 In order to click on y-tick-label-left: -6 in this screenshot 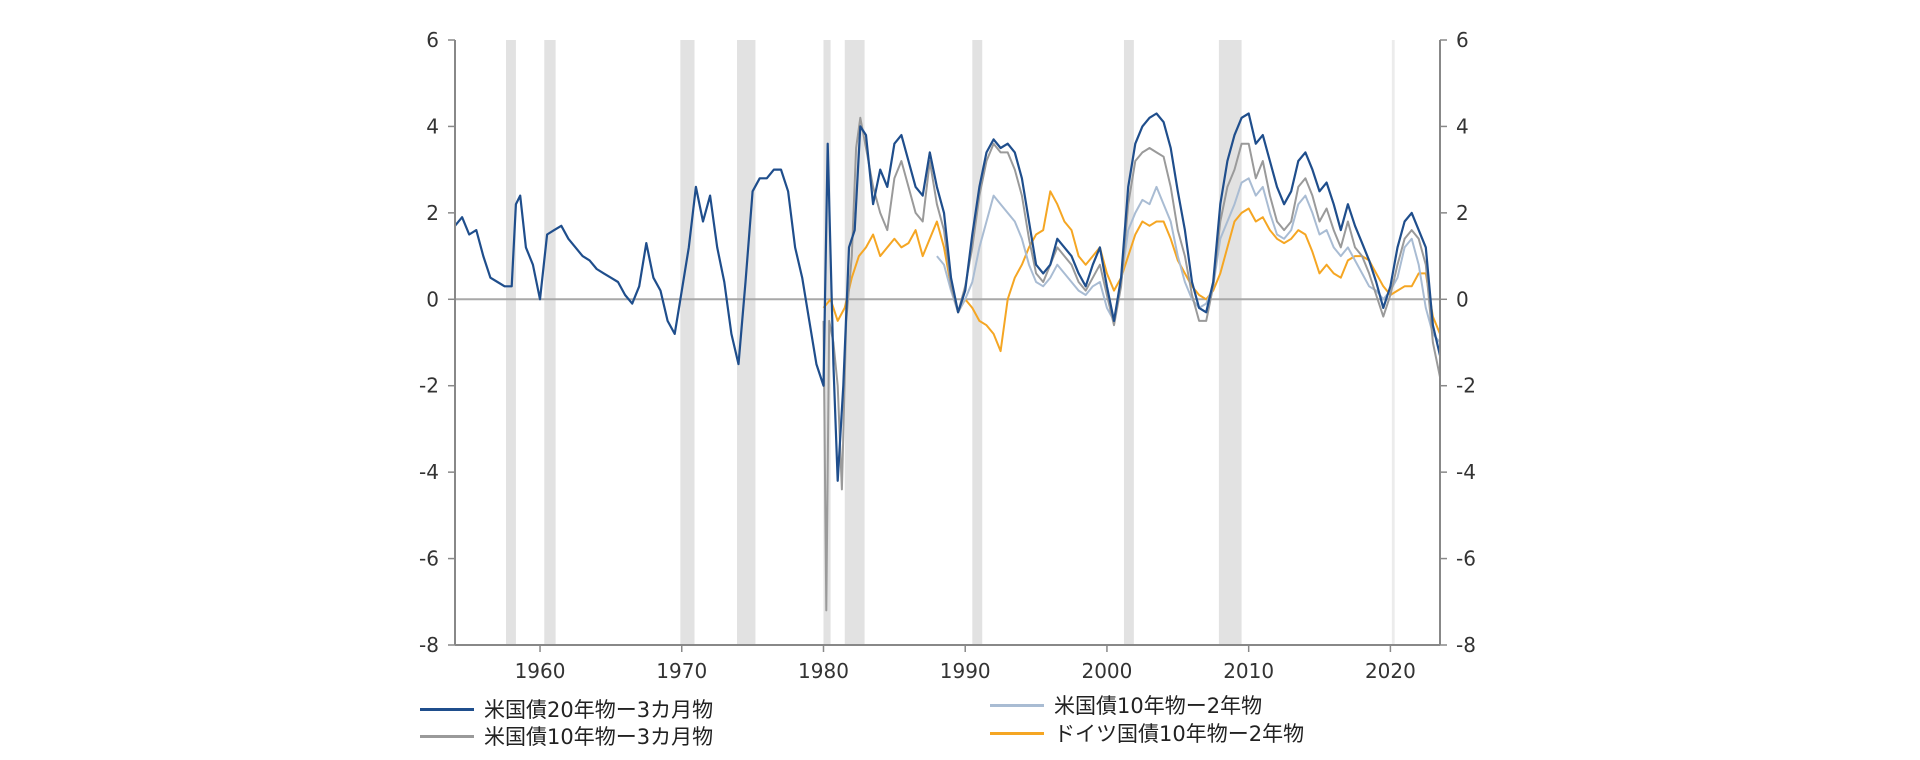, I will do `click(429, 559)`.